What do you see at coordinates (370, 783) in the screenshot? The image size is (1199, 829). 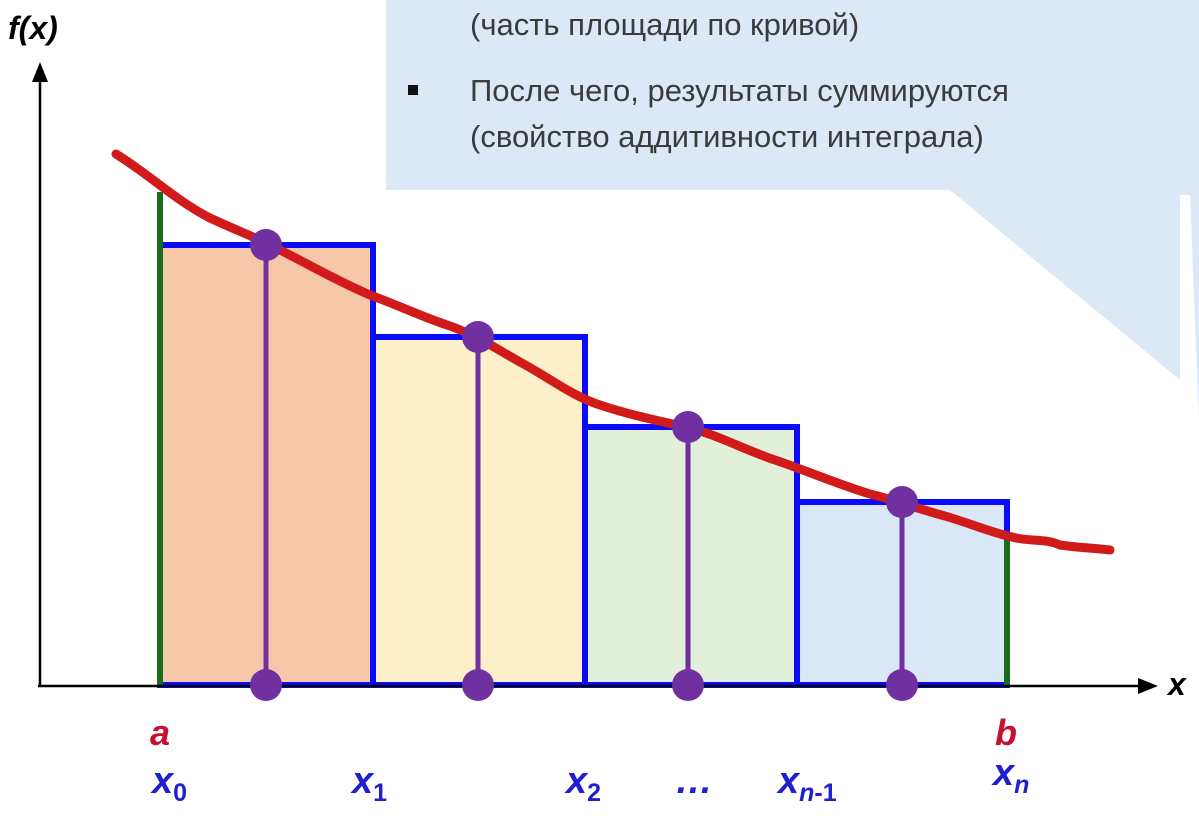 I see `node-label-x1: x1` at bounding box center [370, 783].